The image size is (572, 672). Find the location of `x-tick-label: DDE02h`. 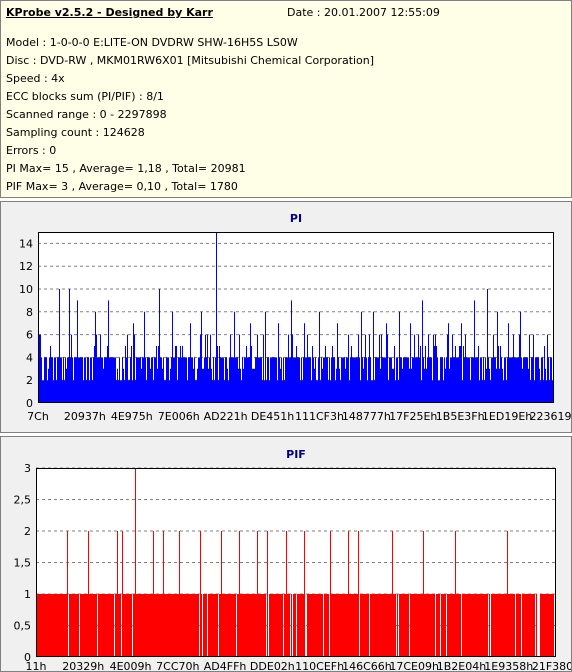

x-tick-label: DDE02h is located at coordinates (272, 665).